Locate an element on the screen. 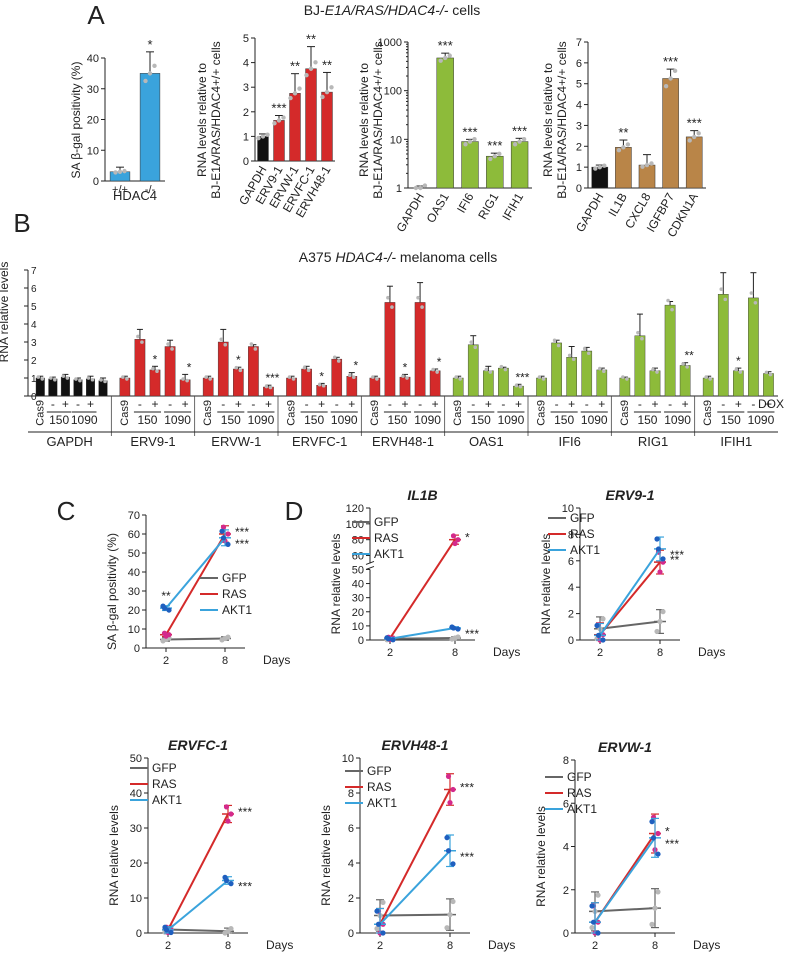  y-tick-label: 50 is located at coordinates (358, 570).